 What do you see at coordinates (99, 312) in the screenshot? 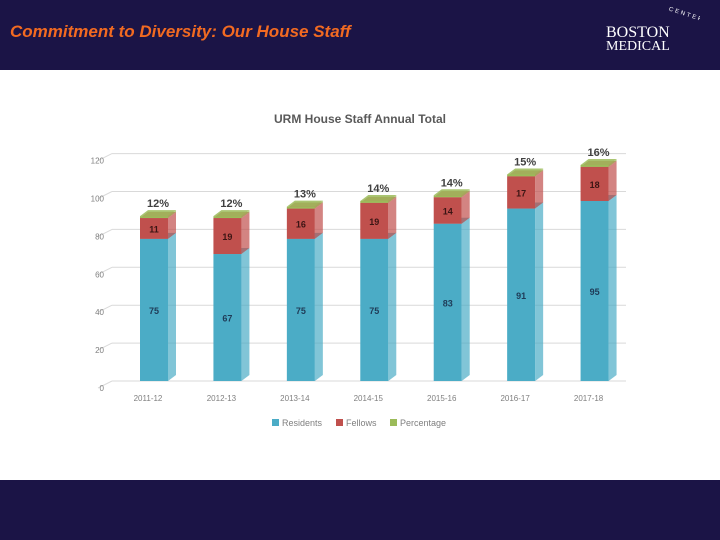
I see `y-tick-label: 40` at bounding box center [99, 312].